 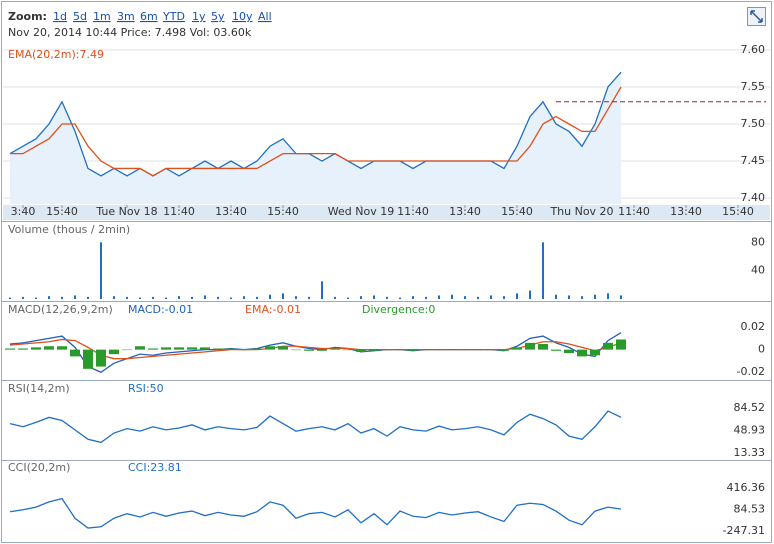 I want to click on zoom-link: 1m, so click(x=102, y=16).